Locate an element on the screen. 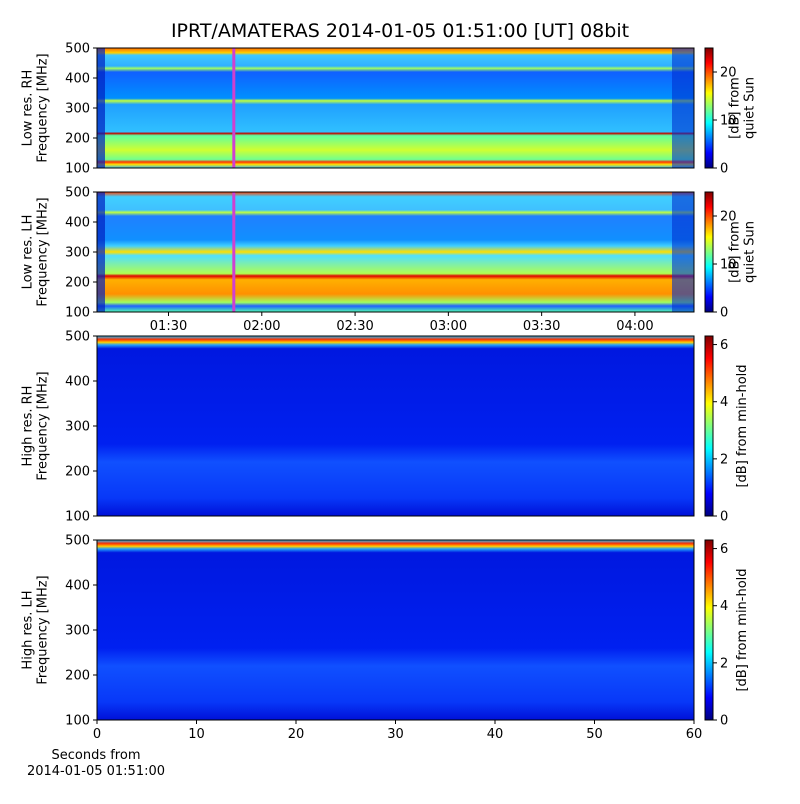 This screenshot has width=800, height=804. y-axis-label: Low res. RH is located at coordinates (28, 108).